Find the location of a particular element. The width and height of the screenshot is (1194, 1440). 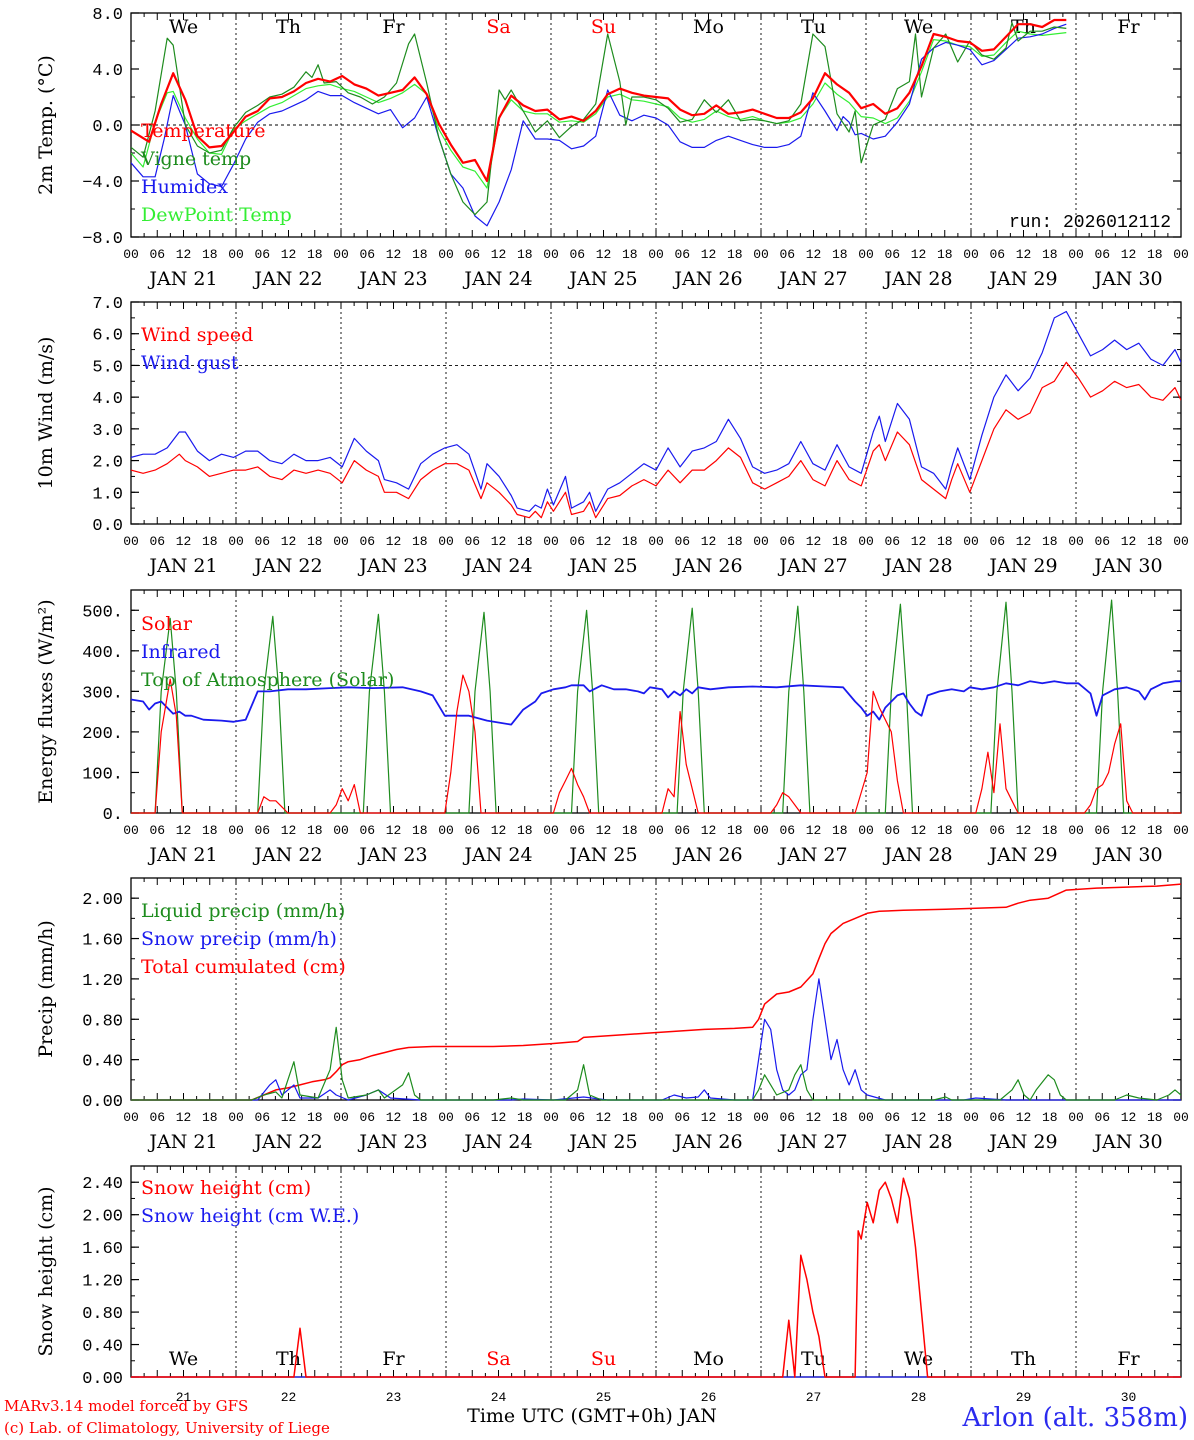

day-number-label: 27 is located at coordinates (814, 1397).